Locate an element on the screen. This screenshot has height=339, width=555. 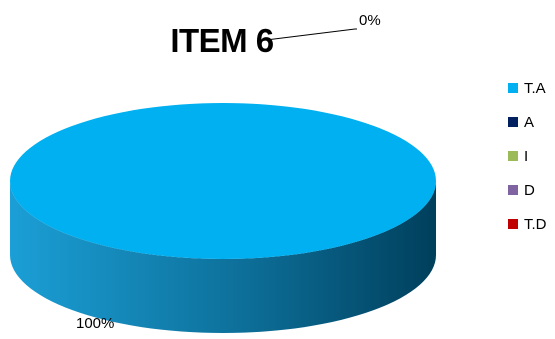
legend-swatch-t-d is located at coordinates (513, 224).